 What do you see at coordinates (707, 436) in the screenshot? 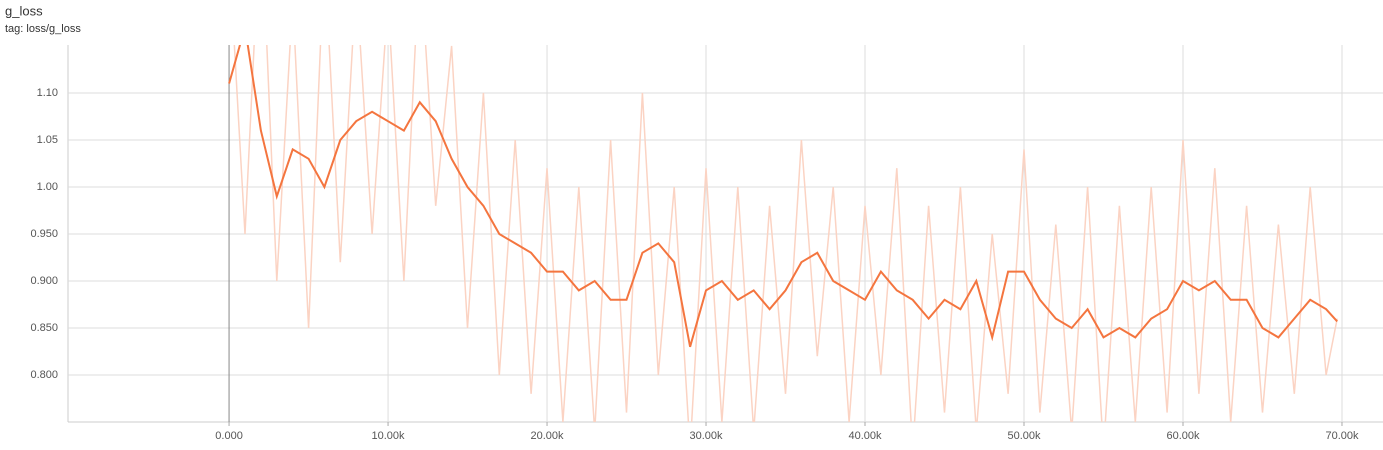
I see `x-tick-label: 30.00k` at bounding box center [707, 436].